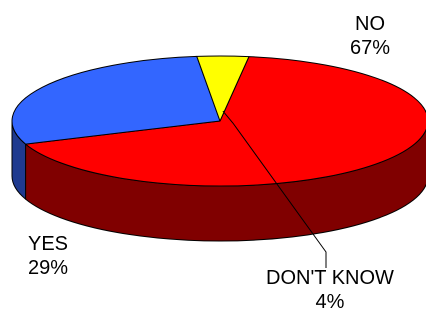  Describe the element at coordinates (370, 24) in the screenshot. I see `label-no-name: NO` at that location.